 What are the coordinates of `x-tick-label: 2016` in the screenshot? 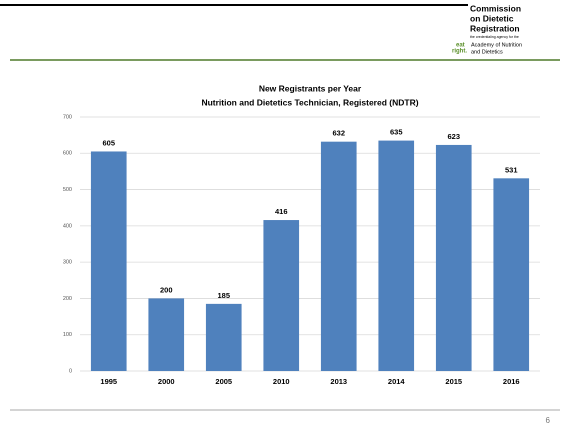 It's located at (511, 381).